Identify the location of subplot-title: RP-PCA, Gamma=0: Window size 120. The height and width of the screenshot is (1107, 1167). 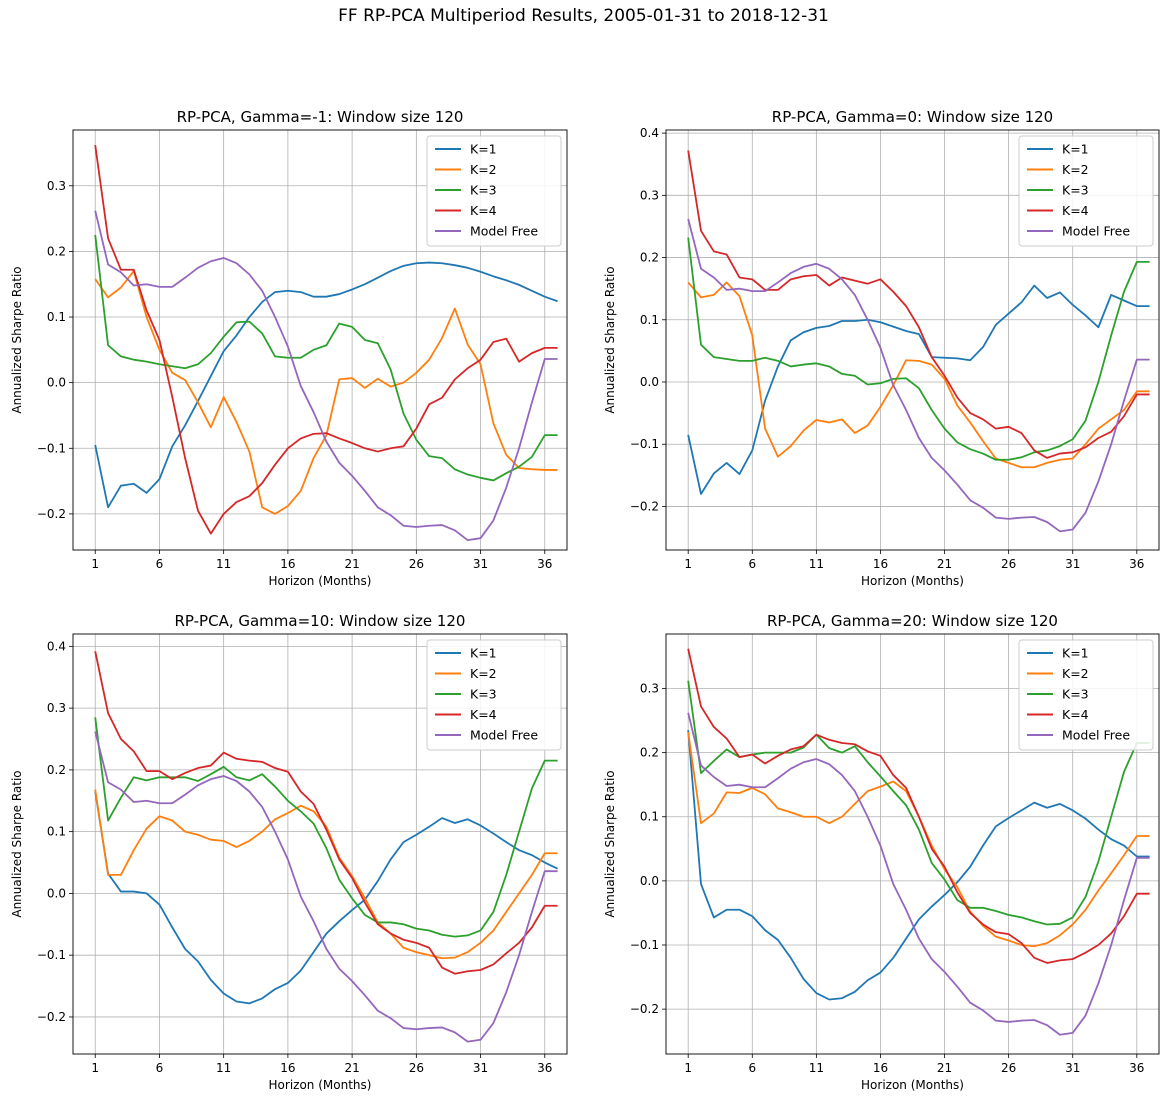
(912, 117).